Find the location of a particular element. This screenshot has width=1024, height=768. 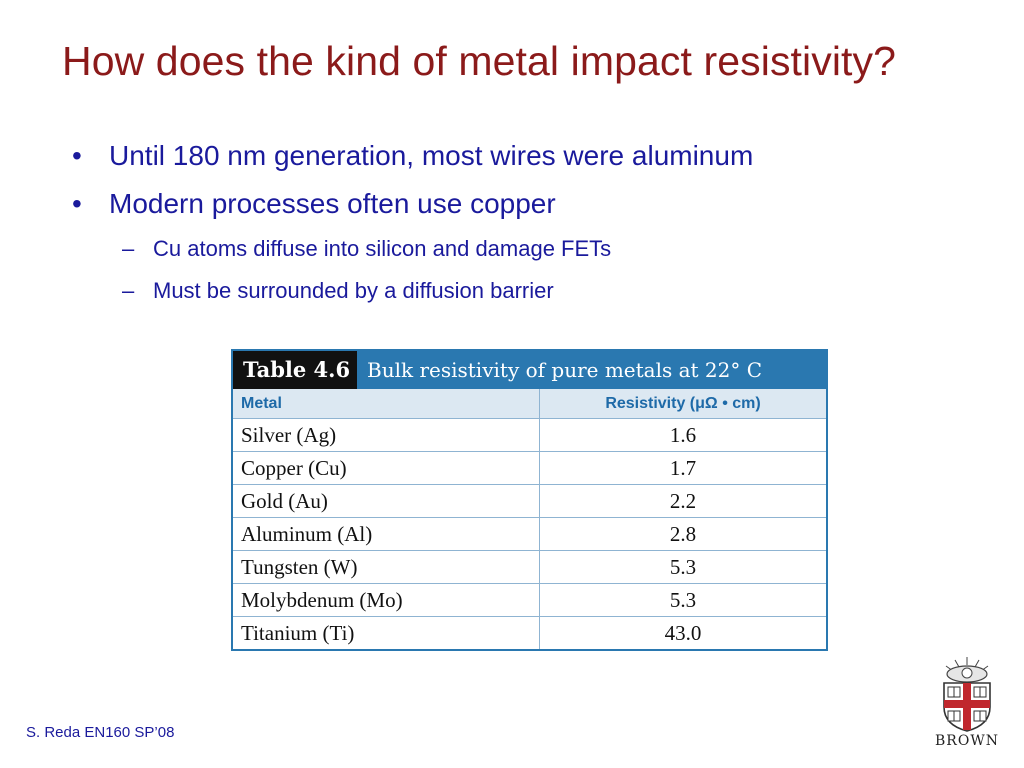

metal-cell: Copper (Cu) is located at coordinates (386, 468).